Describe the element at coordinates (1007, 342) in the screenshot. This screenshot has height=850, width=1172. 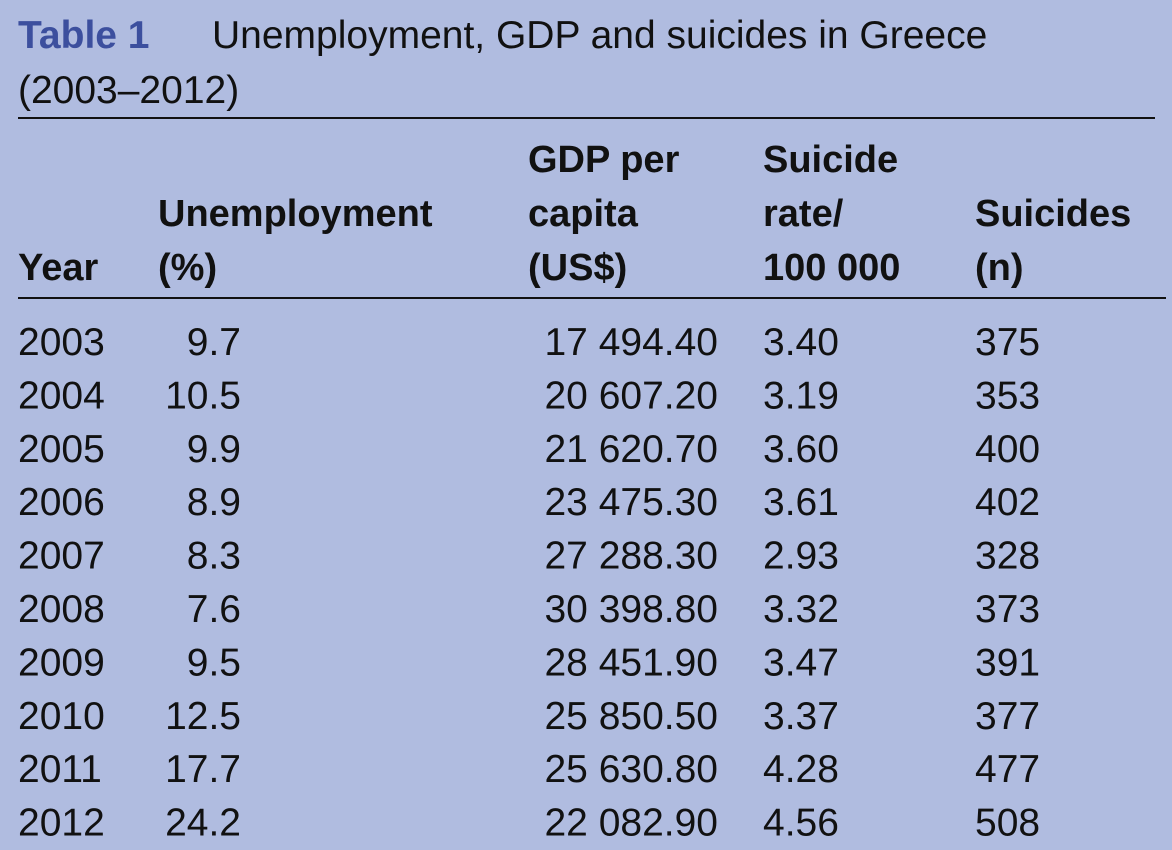
I see `table-cell: 375` at that location.